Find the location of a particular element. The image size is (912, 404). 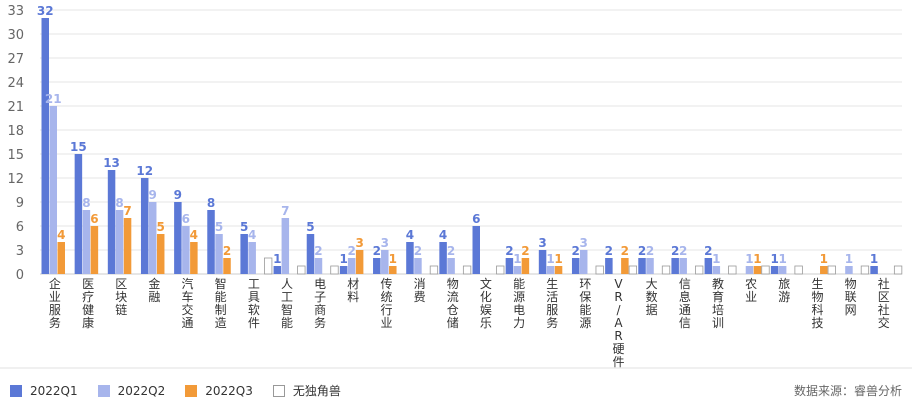

x-category-label: 物流仓储 is located at coordinates (453, 303).